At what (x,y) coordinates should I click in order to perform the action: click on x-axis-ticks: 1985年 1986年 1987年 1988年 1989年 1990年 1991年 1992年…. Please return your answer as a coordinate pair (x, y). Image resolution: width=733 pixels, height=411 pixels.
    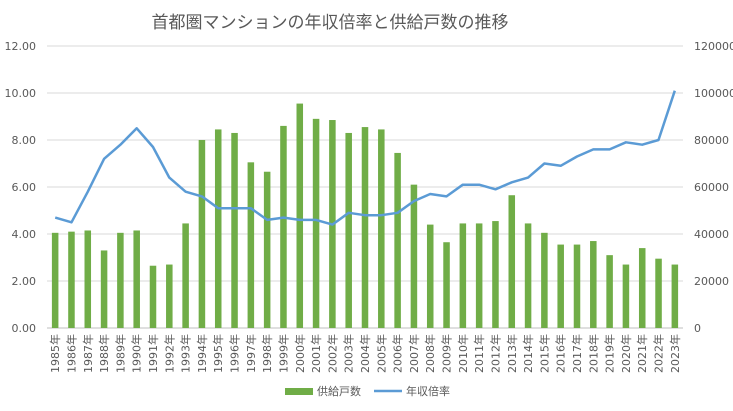
    Looking at the image, I should click on (365, 353).